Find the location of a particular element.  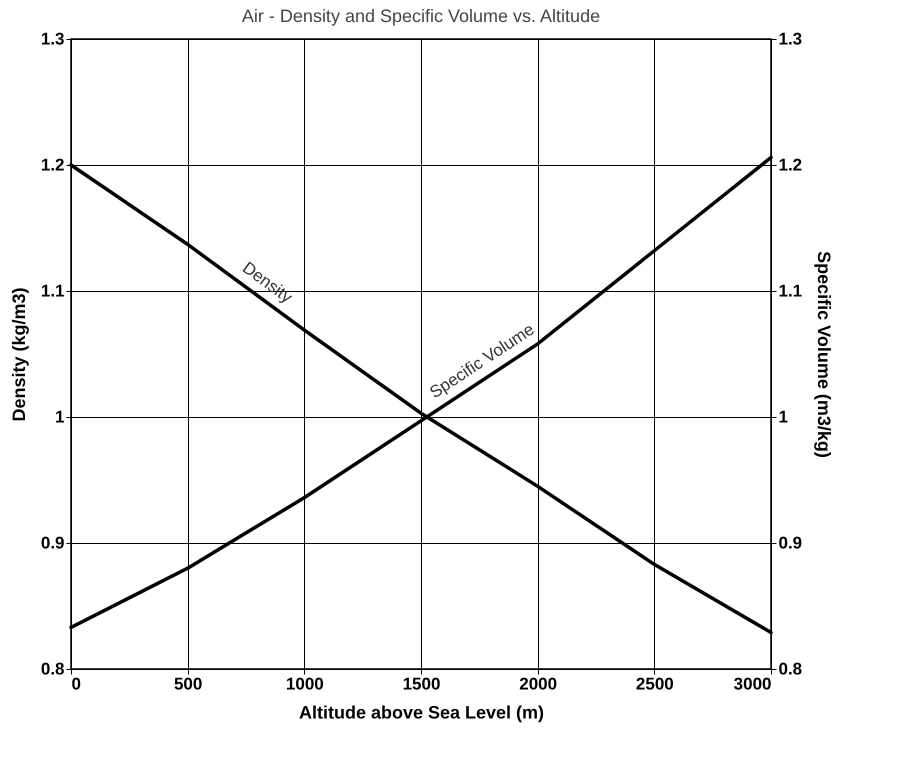

y-tick-label: 0.9 is located at coordinates (52, 543).